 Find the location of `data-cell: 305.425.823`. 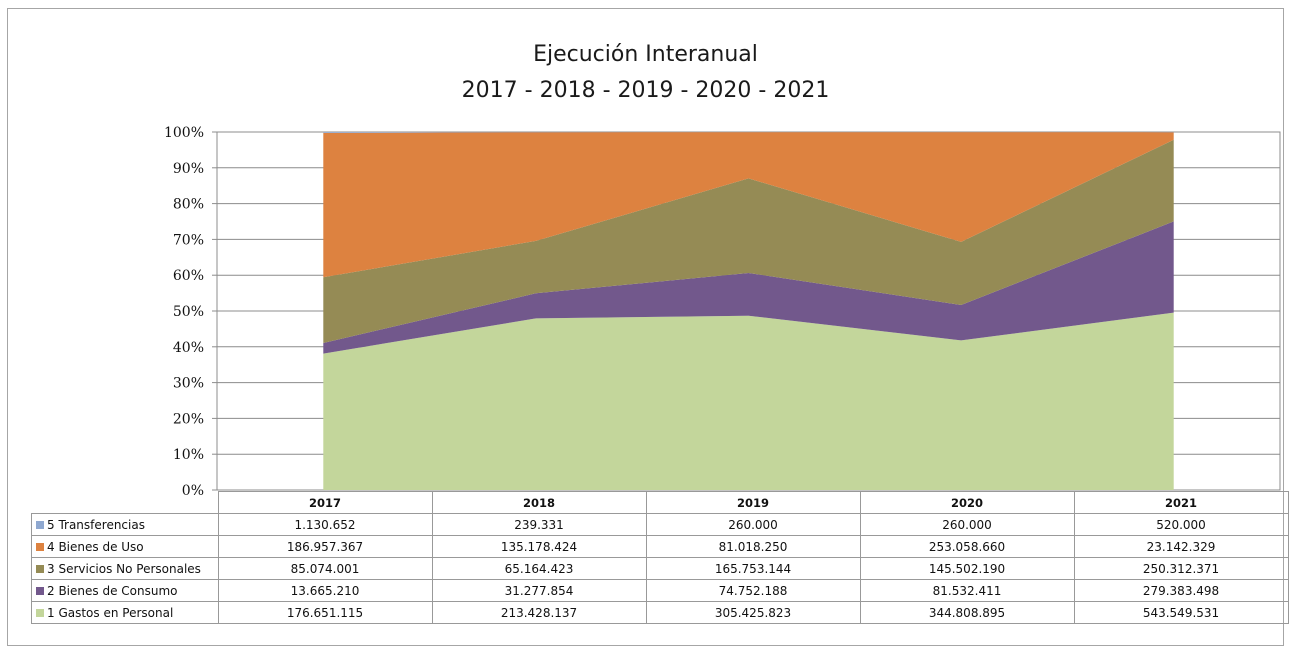

data-cell: 305.425.823 is located at coordinates (753, 612).